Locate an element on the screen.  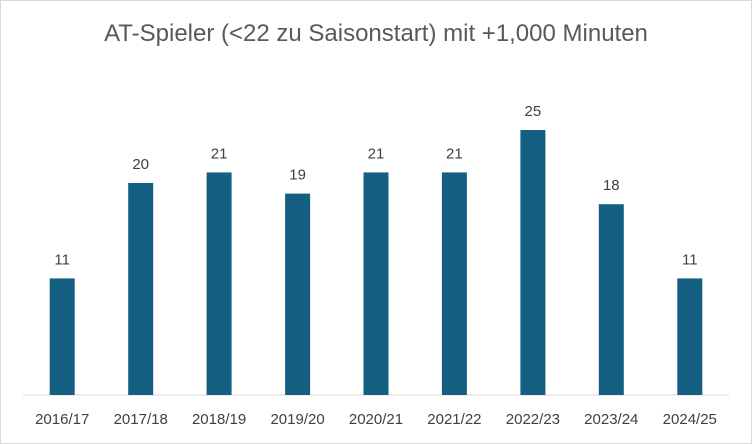
data-label-2023-24: 18 is located at coordinates (611, 185).